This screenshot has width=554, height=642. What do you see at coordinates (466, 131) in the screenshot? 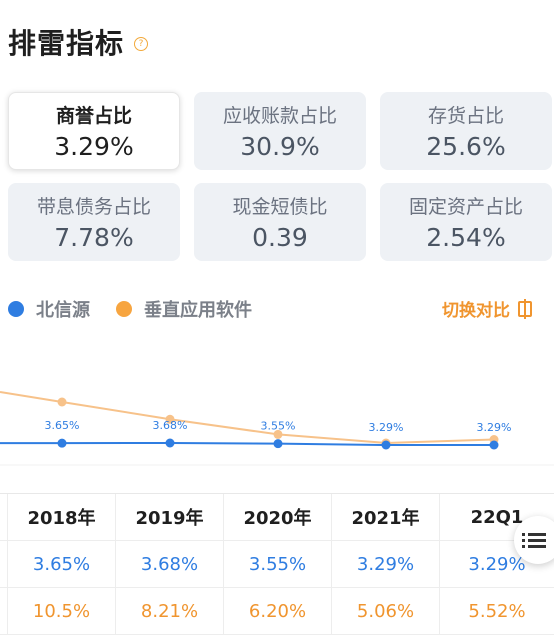
I see `metric-card-inventory: 存货占比 25.6%` at bounding box center [466, 131].